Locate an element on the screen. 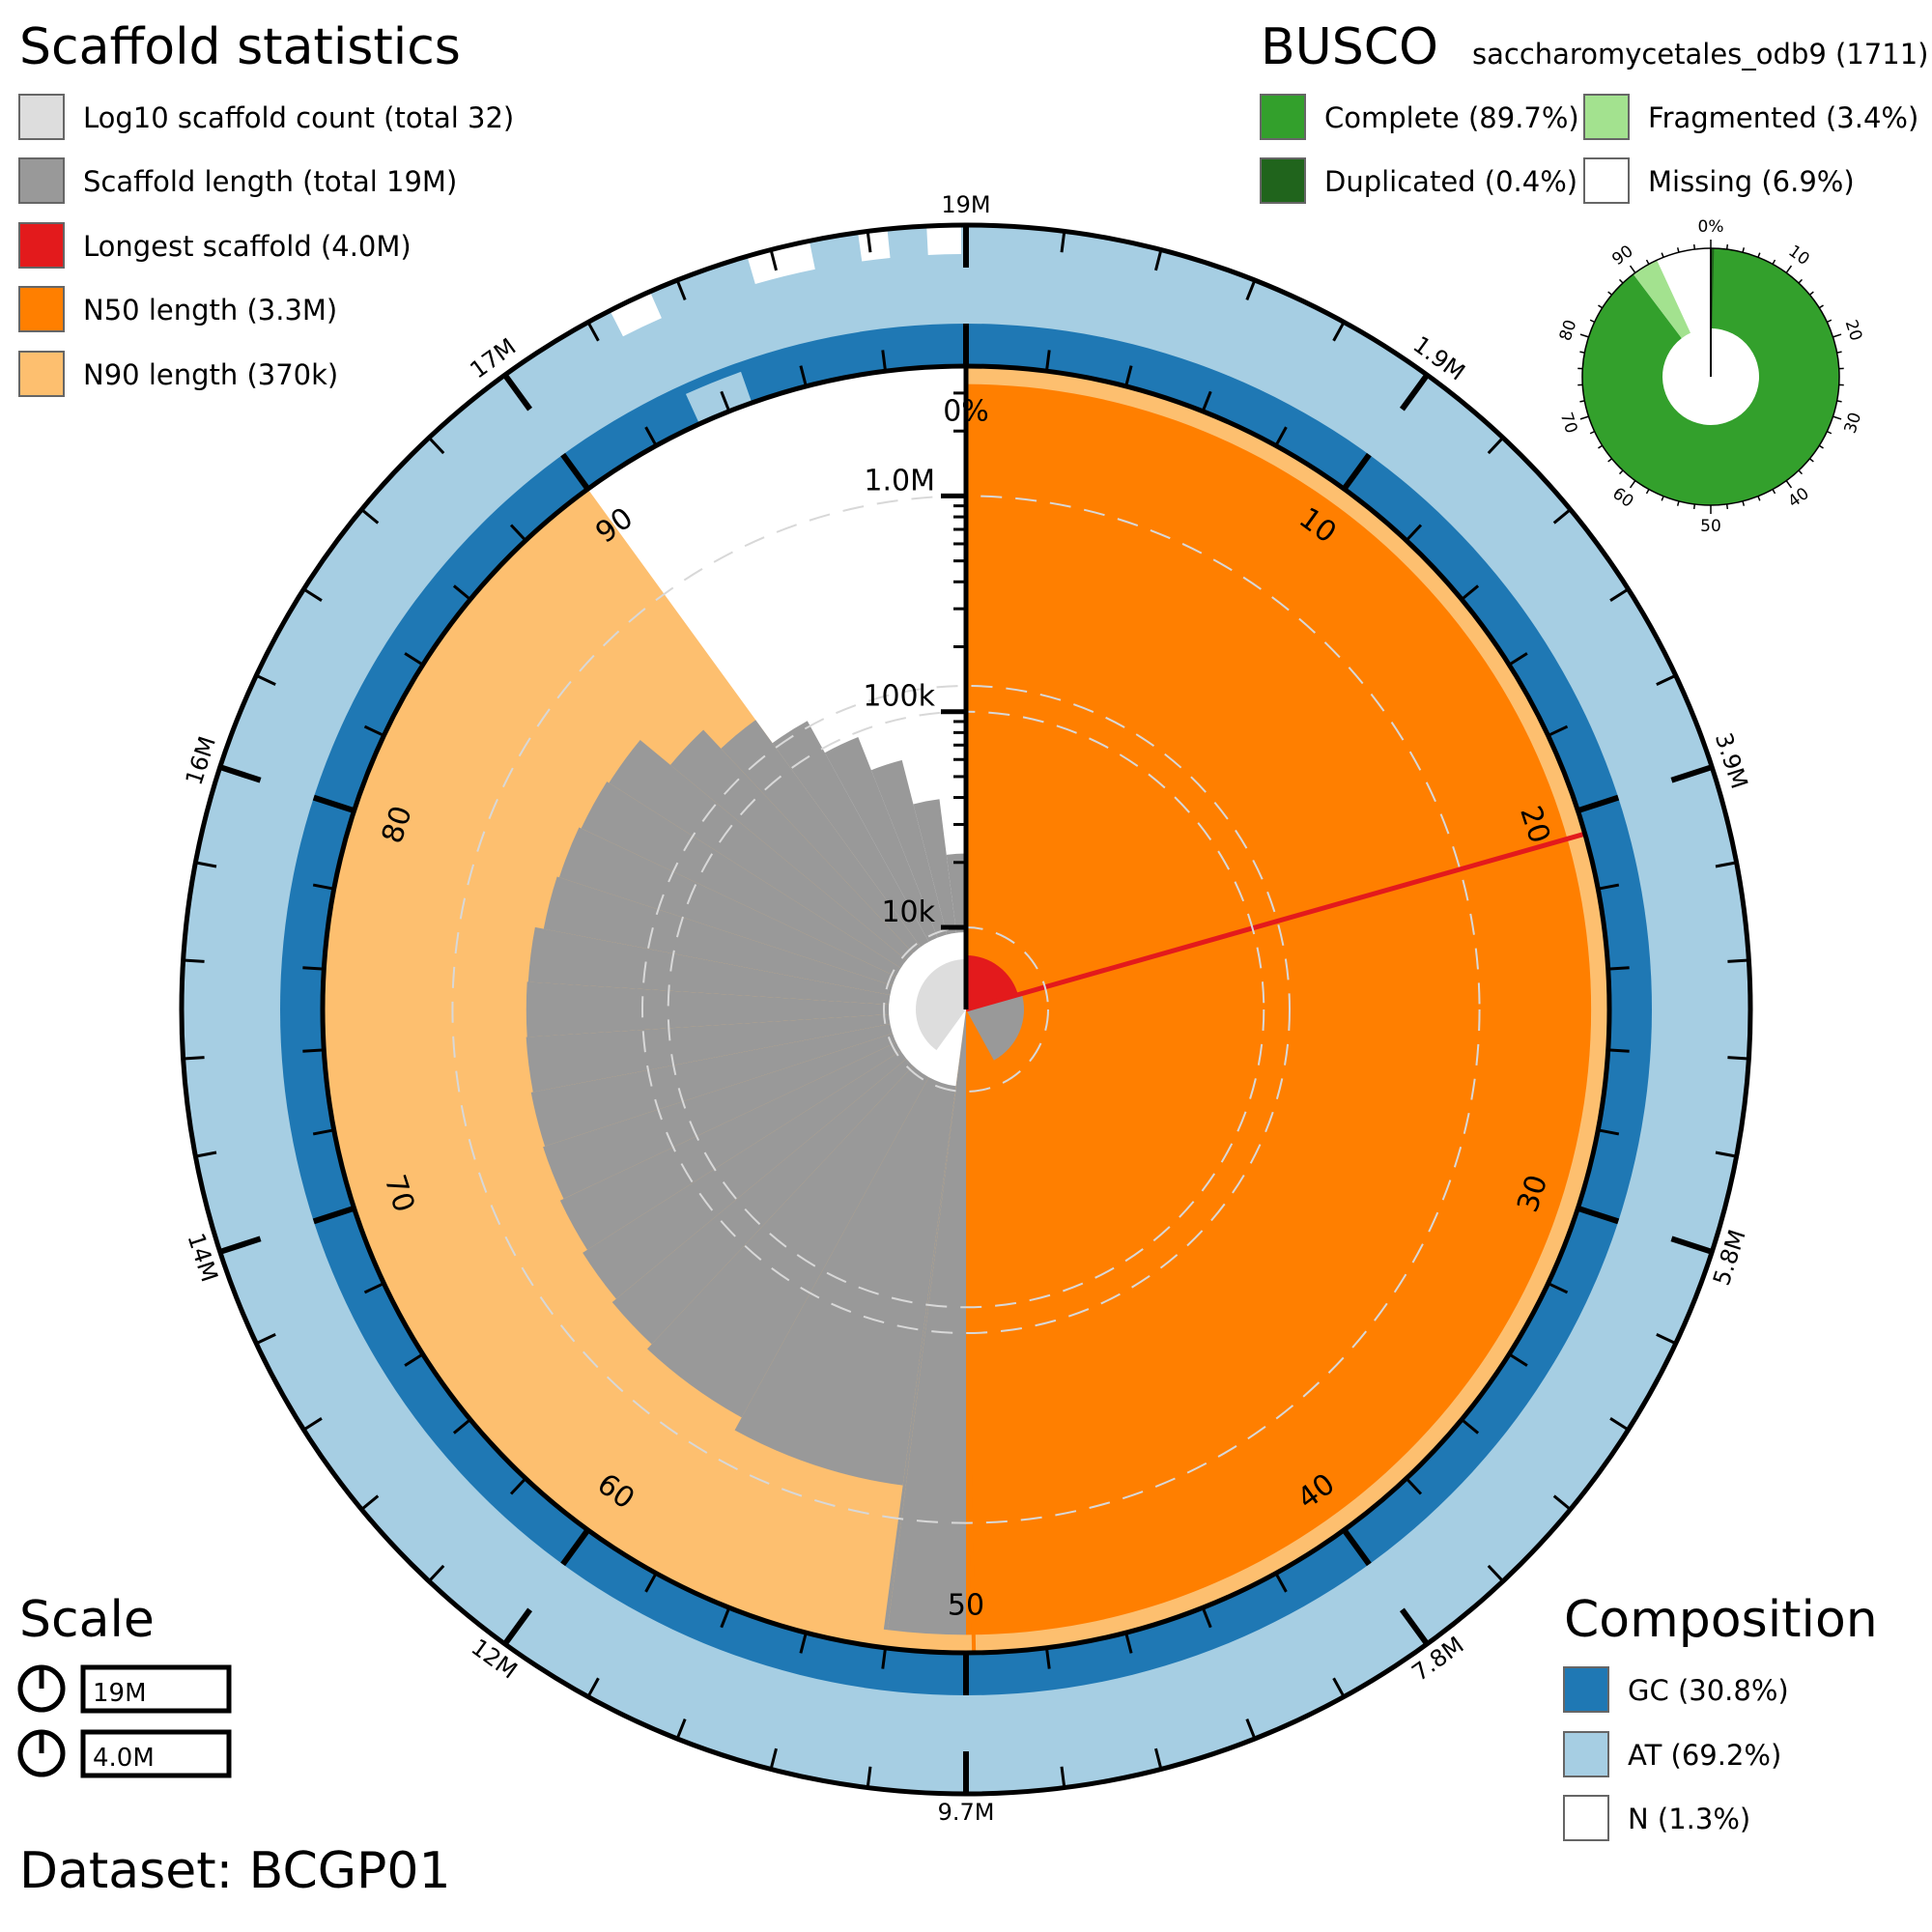  scale-label-longest: 4.0M is located at coordinates (124, 1758).